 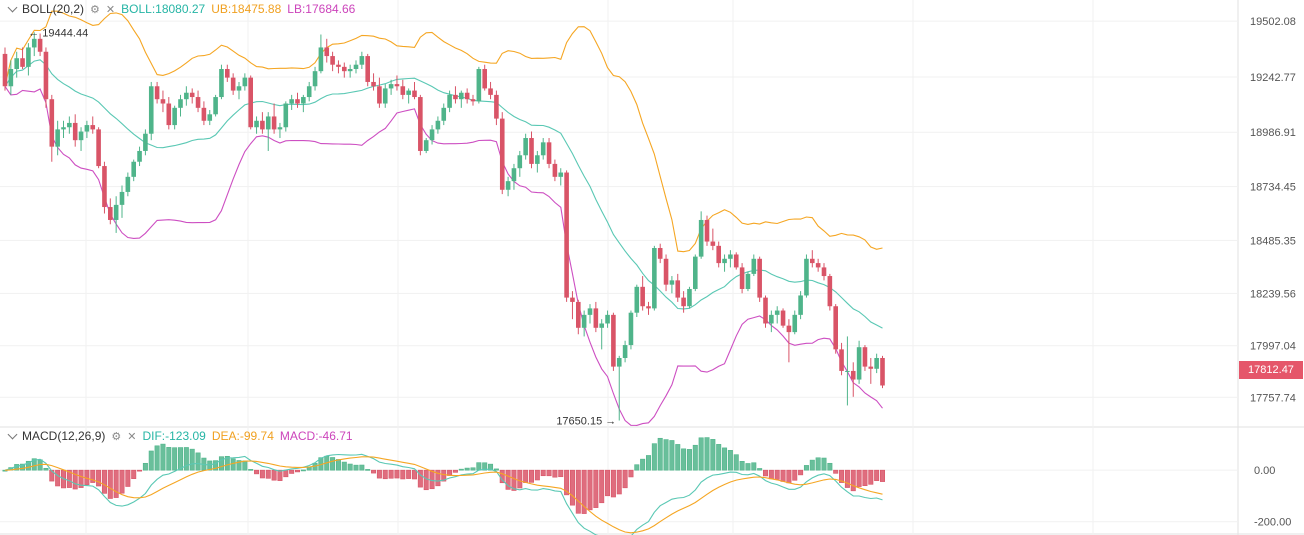 What do you see at coordinates (321, 9) in the screenshot?
I see `lb-value: LB:17684.66` at bounding box center [321, 9].